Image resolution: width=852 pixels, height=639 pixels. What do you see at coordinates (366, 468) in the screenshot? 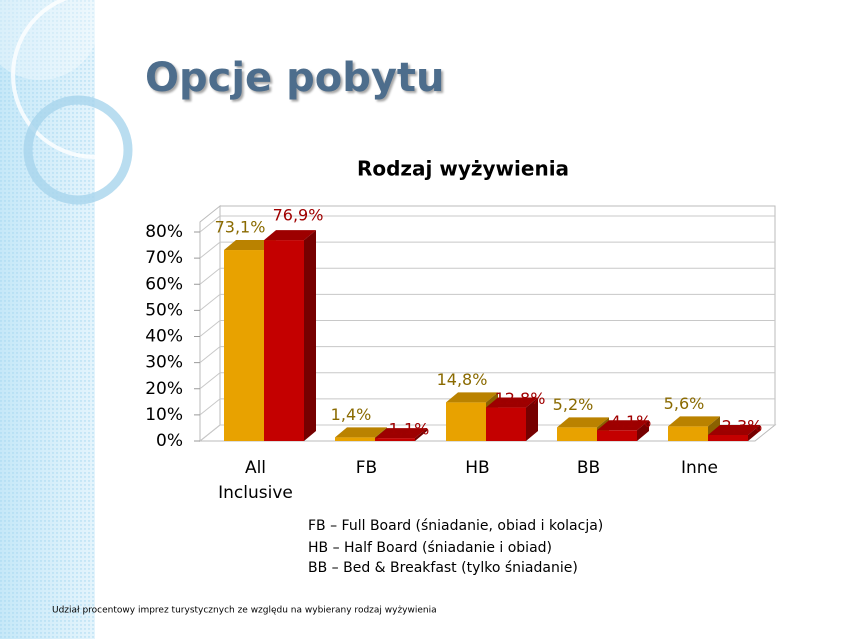
I see `x-tick-label: FB` at bounding box center [366, 468].